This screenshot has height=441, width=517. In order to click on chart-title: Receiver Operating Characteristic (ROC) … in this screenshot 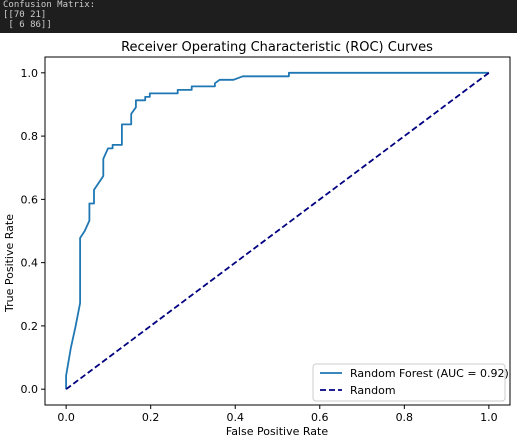, I will do `click(277, 47)`.